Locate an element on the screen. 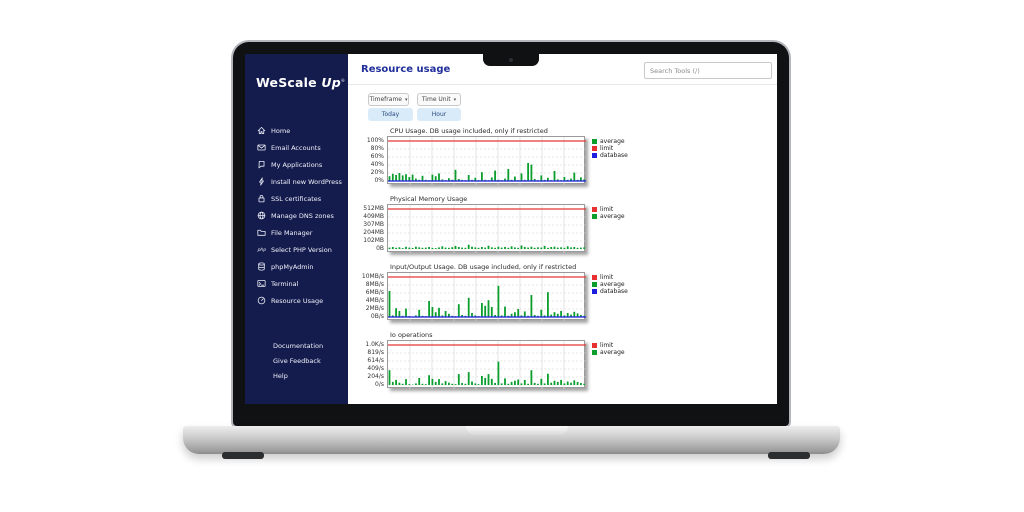 The image size is (1024, 512). y-axis-tick-label: 409MB is located at coordinates (373, 216).